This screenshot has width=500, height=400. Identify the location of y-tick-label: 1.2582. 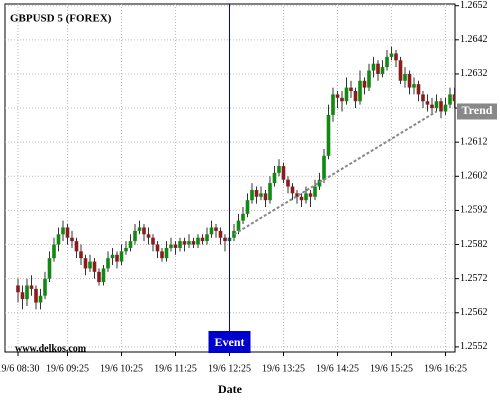
(474, 244).